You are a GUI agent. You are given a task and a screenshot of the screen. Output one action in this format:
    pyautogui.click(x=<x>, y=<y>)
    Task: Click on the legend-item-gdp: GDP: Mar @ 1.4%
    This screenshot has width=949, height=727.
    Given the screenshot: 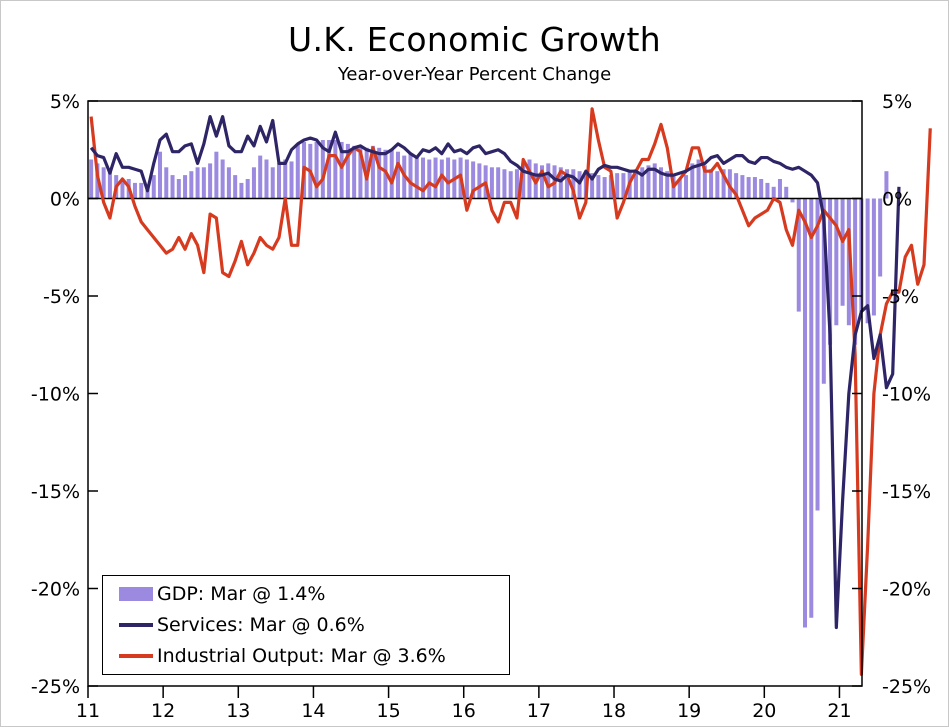 What is the action you would take?
    pyautogui.click(x=222, y=594)
    